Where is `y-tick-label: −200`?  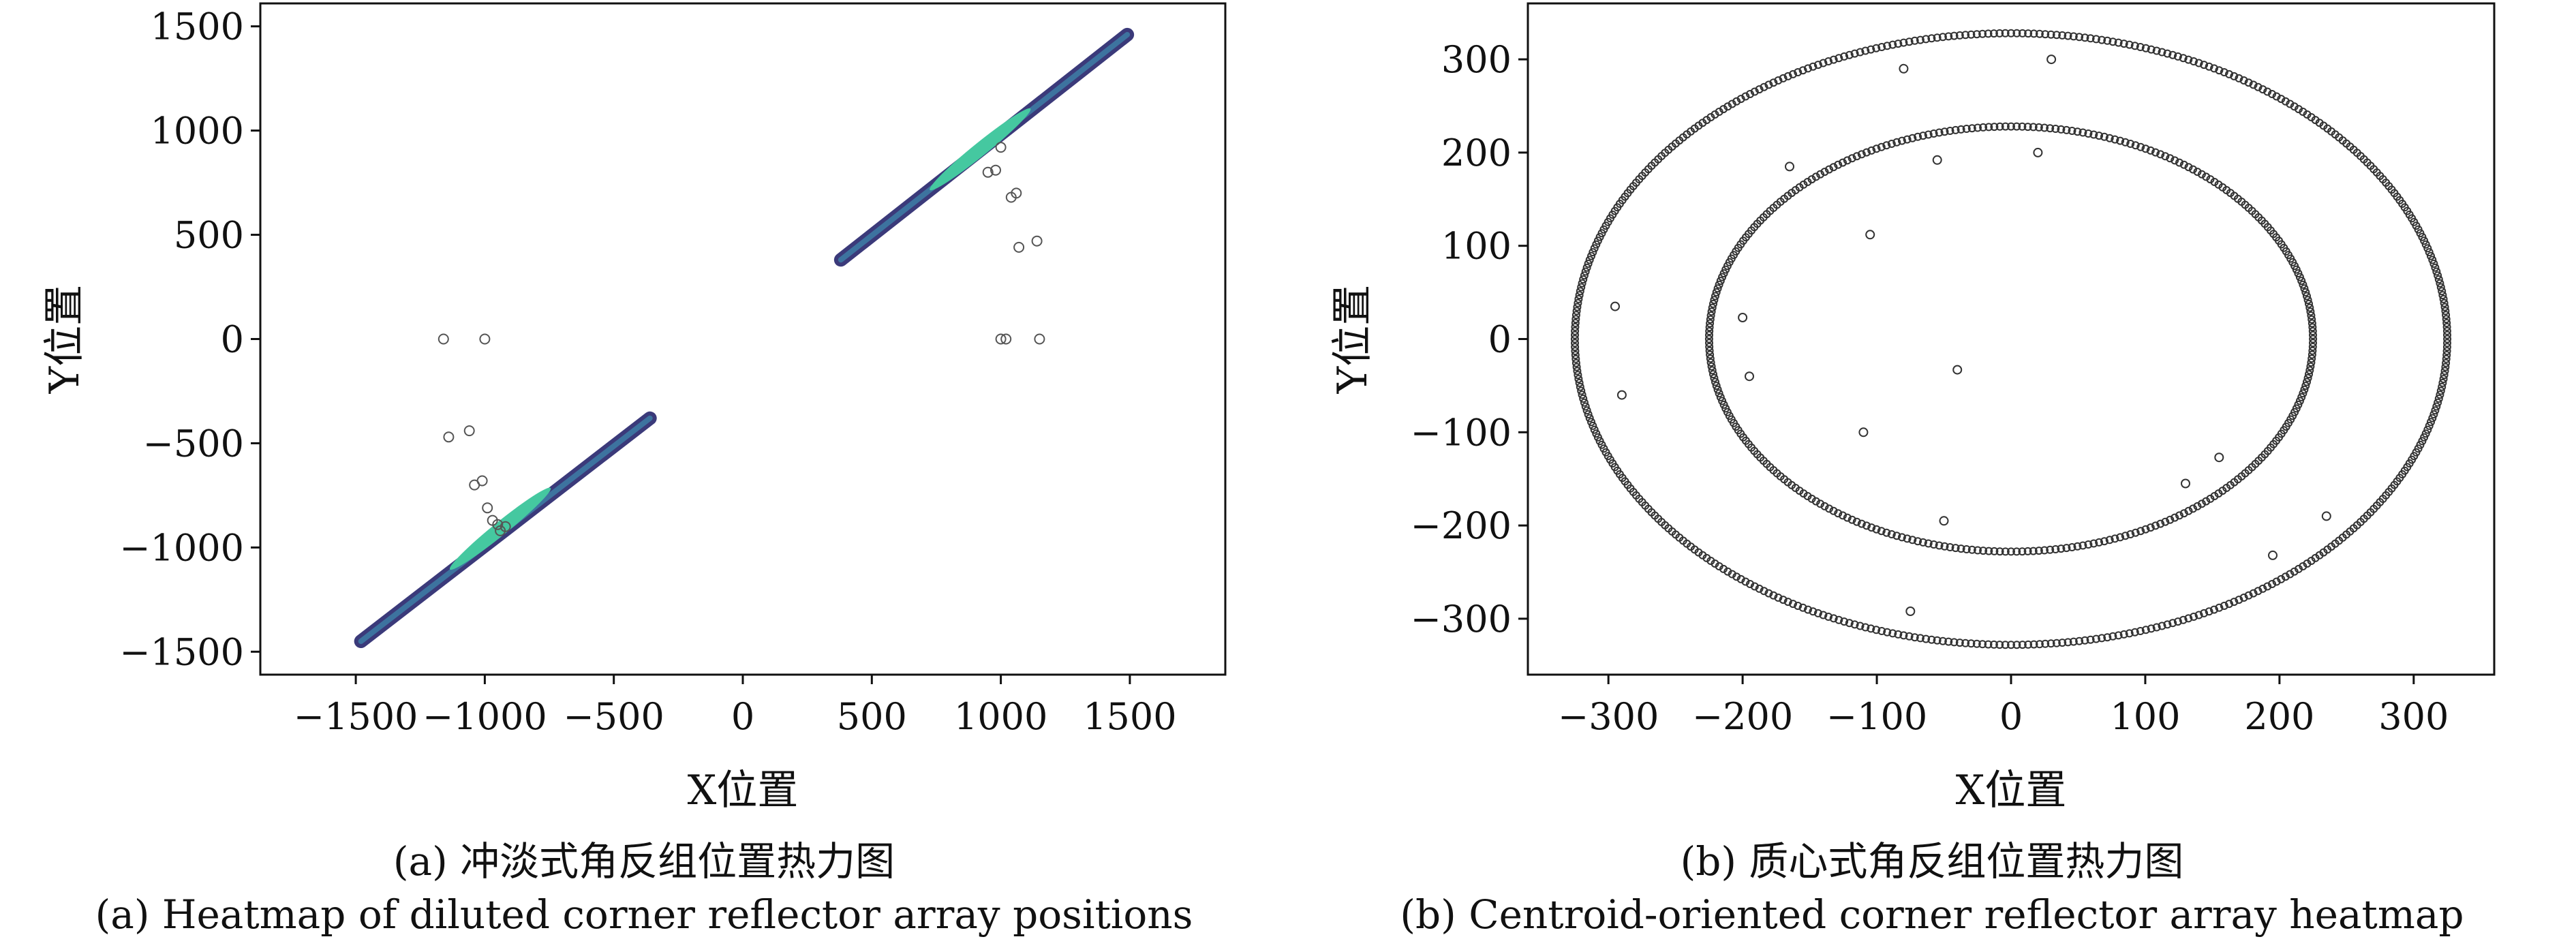 y-tick-label: −200 is located at coordinates (1461, 525).